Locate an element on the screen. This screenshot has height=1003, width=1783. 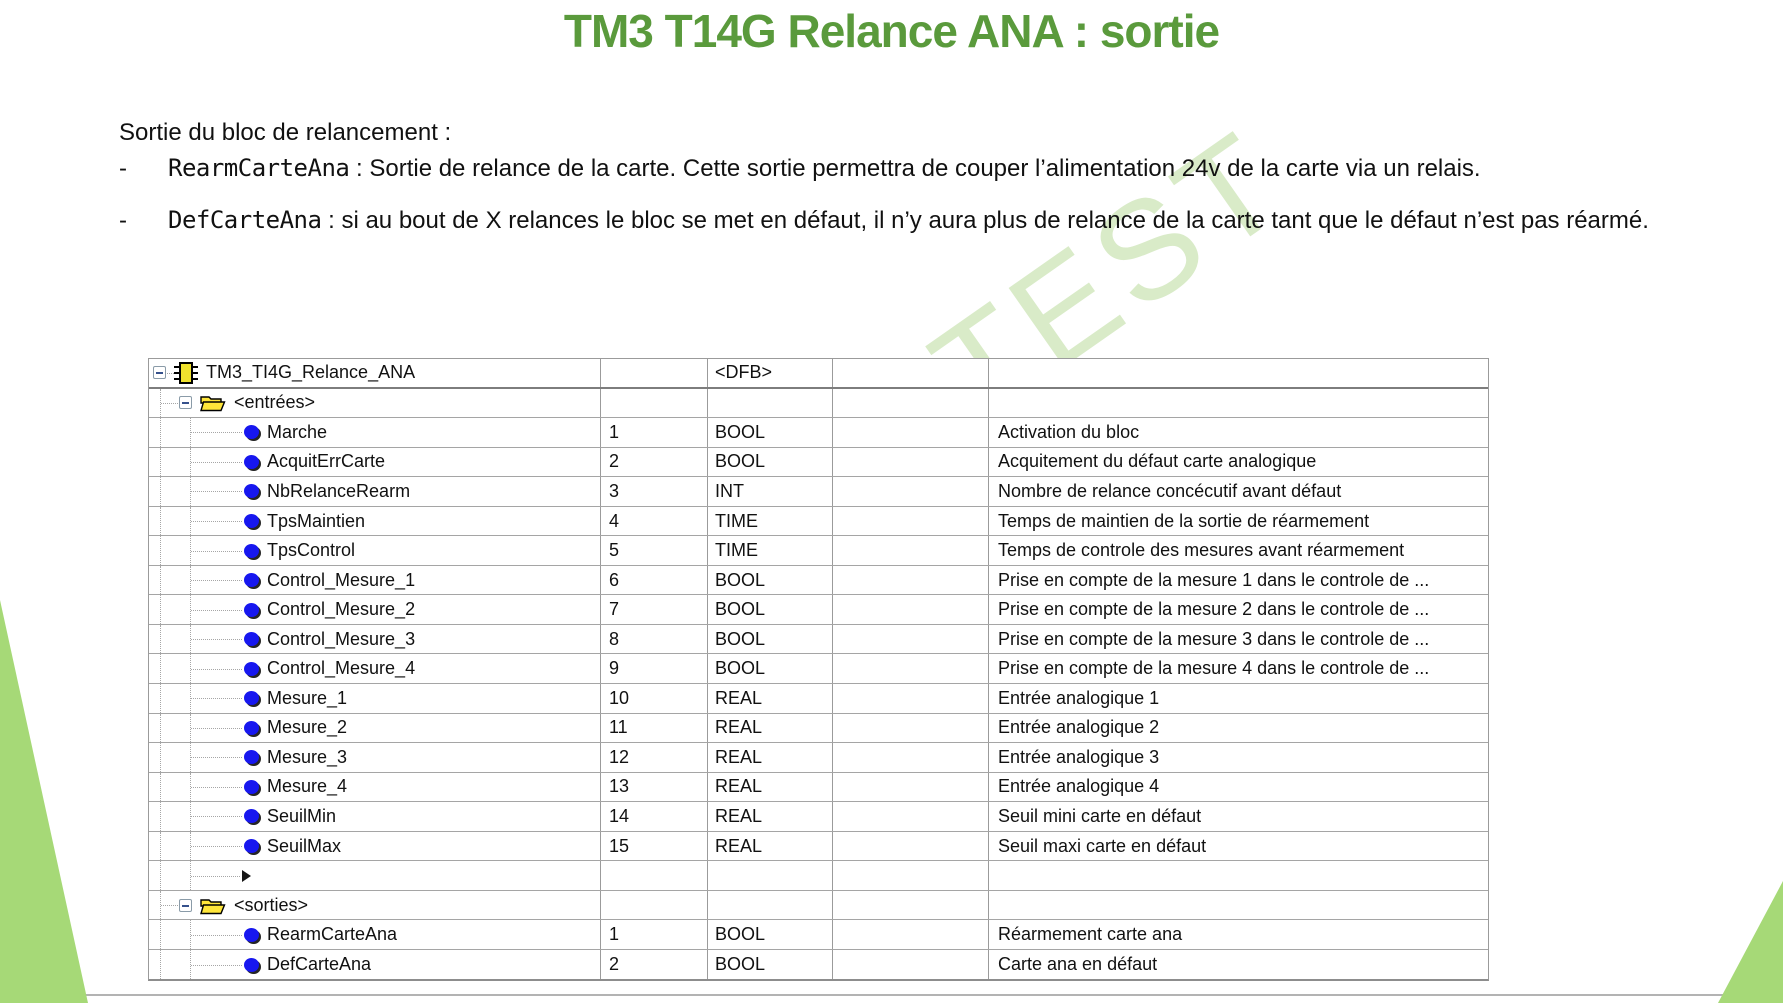
cell-number: 14 is located at coordinates (654, 816).